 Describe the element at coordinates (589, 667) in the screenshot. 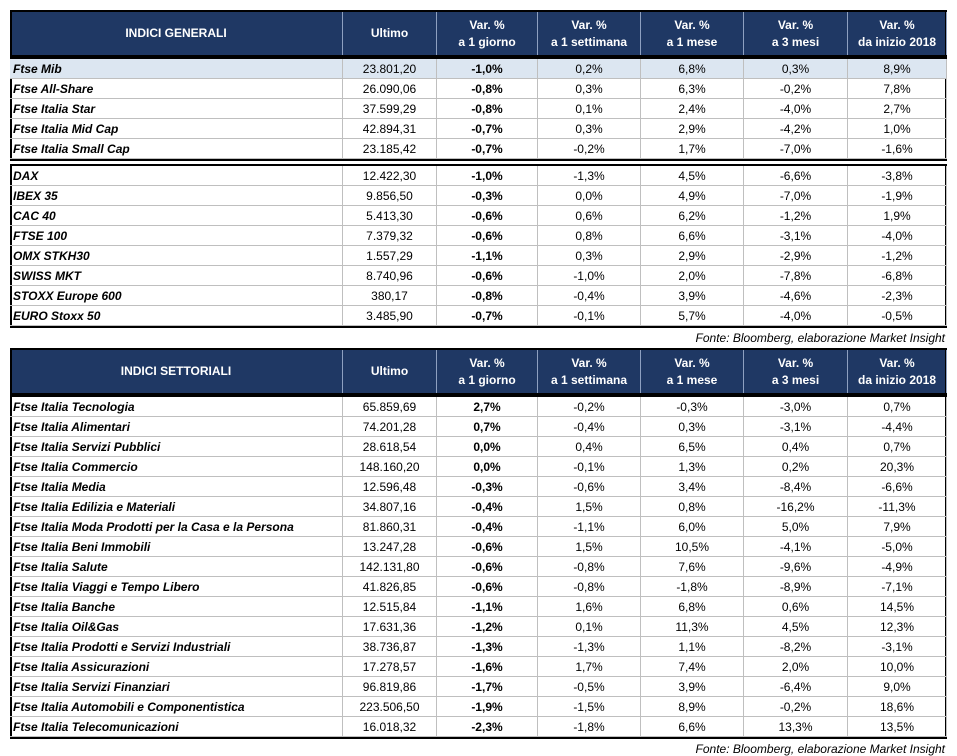

I see `cell: 1,7%` at that location.